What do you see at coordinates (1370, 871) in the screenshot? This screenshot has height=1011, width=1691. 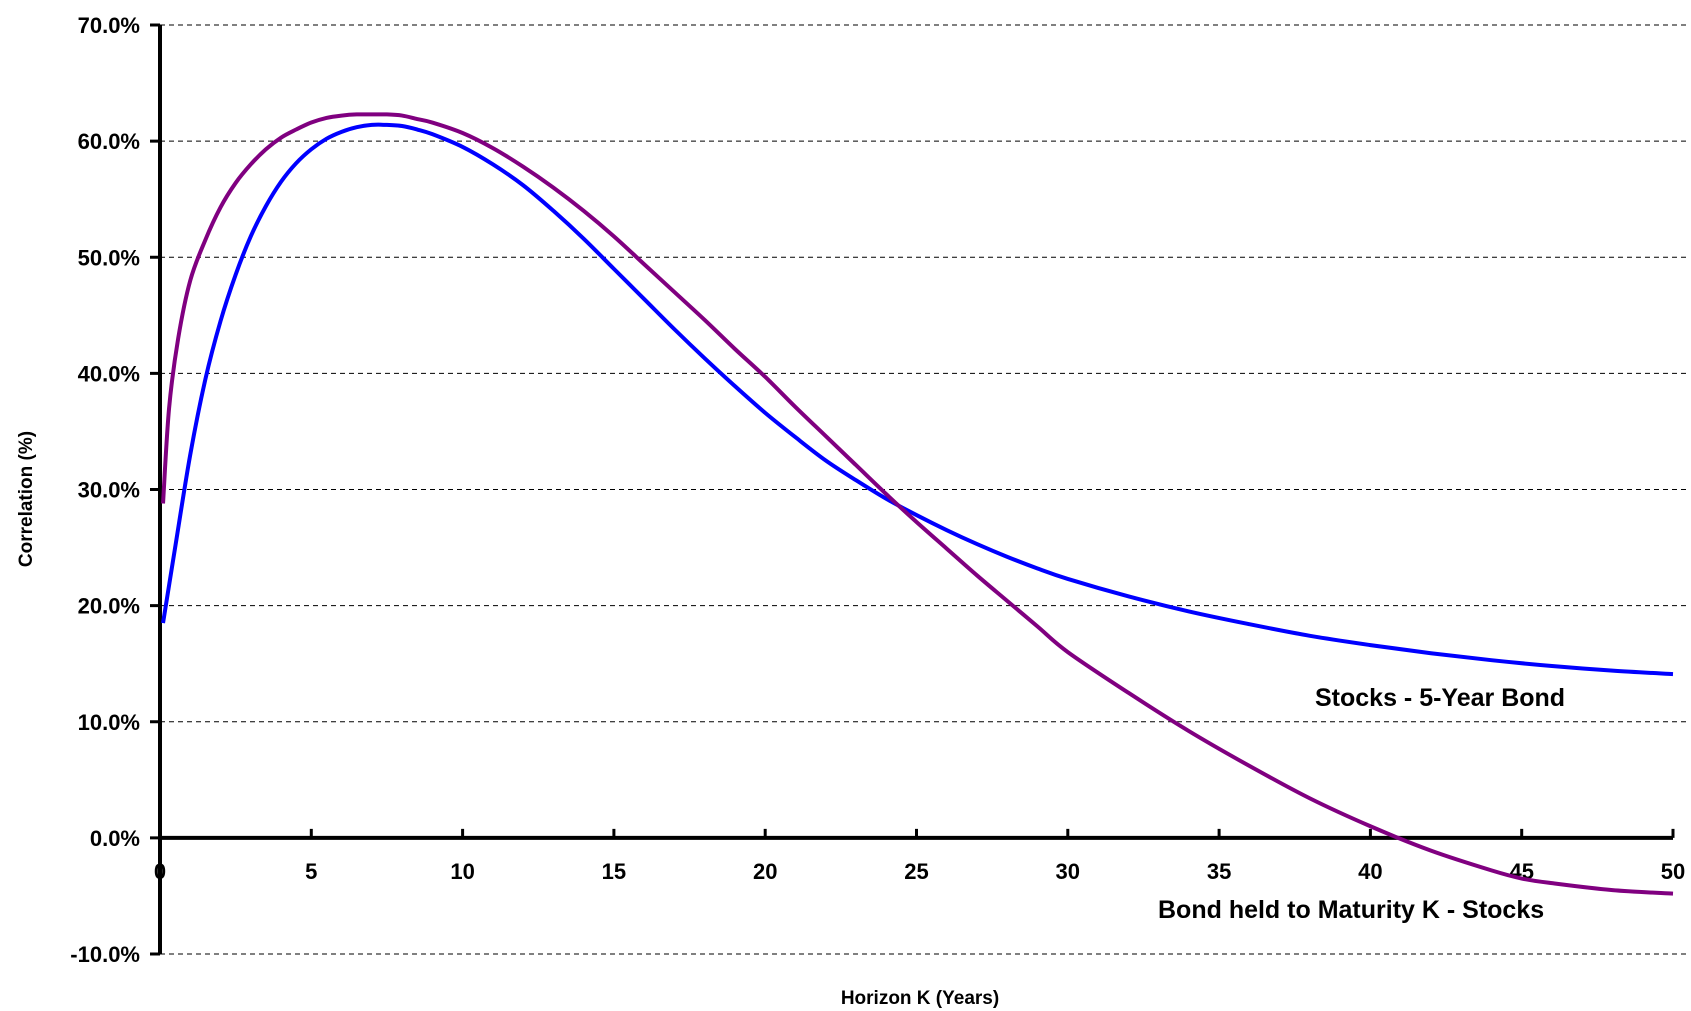 I see `x-tick-label: 40` at bounding box center [1370, 871].